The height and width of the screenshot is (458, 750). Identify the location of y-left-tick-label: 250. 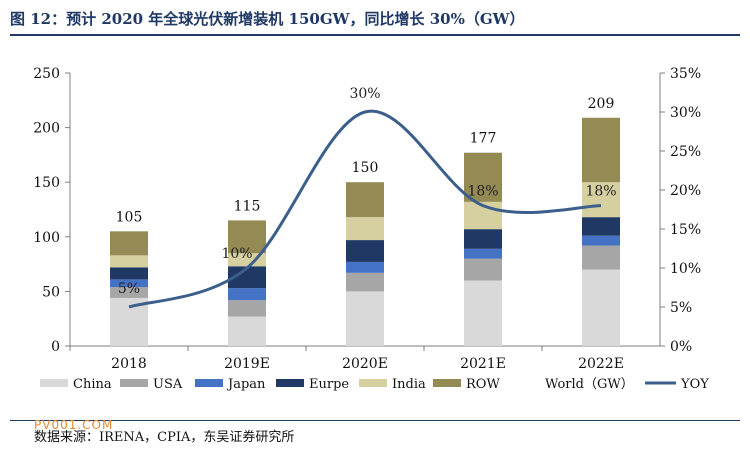
(46, 74).